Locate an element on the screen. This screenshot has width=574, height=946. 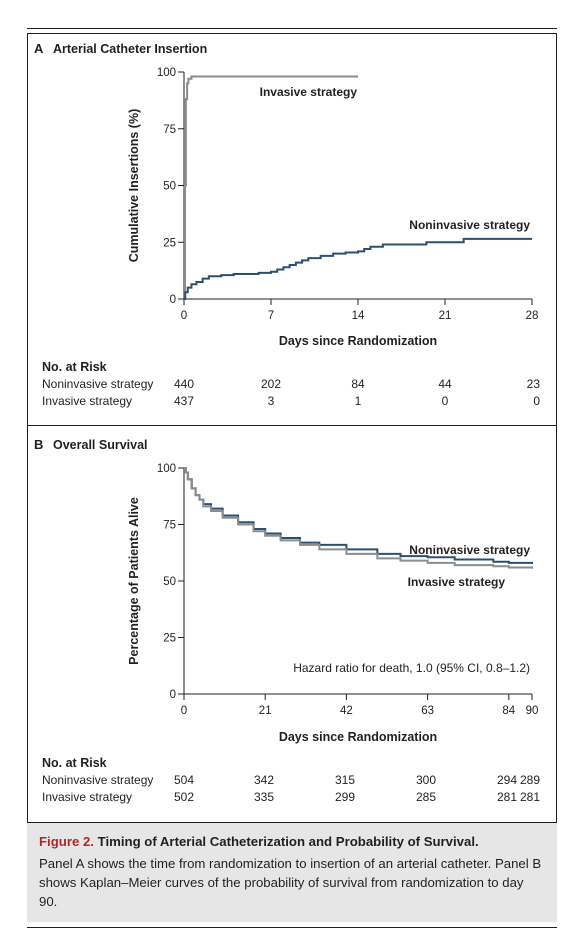
panel-a-title: Arterial Catheter Insertion is located at coordinates (130, 49).